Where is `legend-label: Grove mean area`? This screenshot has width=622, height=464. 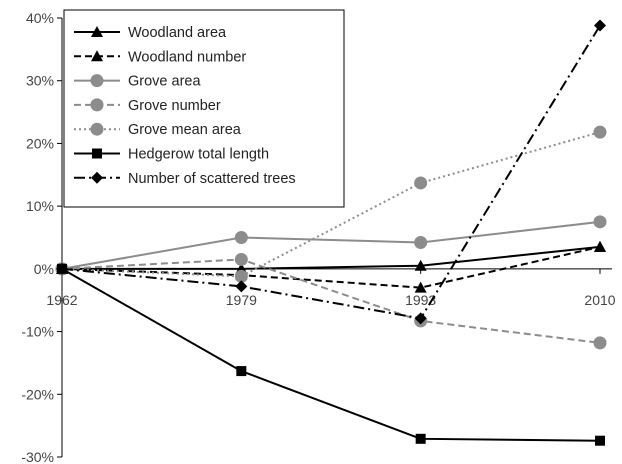 legend-label: Grove mean area is located at coordinates (185, 130).